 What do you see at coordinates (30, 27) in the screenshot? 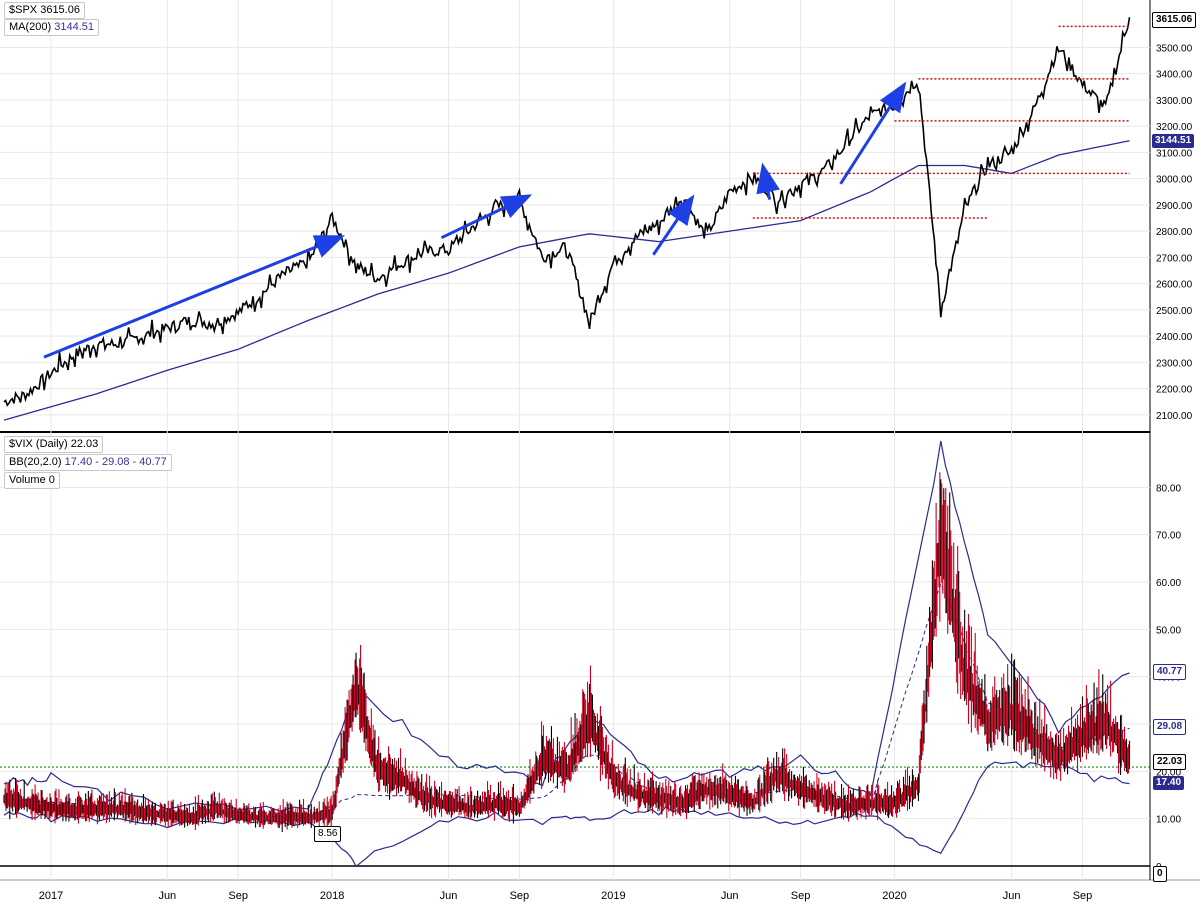
I see `ma-legend-label: MA(200)` at bounding box center [30, 27].